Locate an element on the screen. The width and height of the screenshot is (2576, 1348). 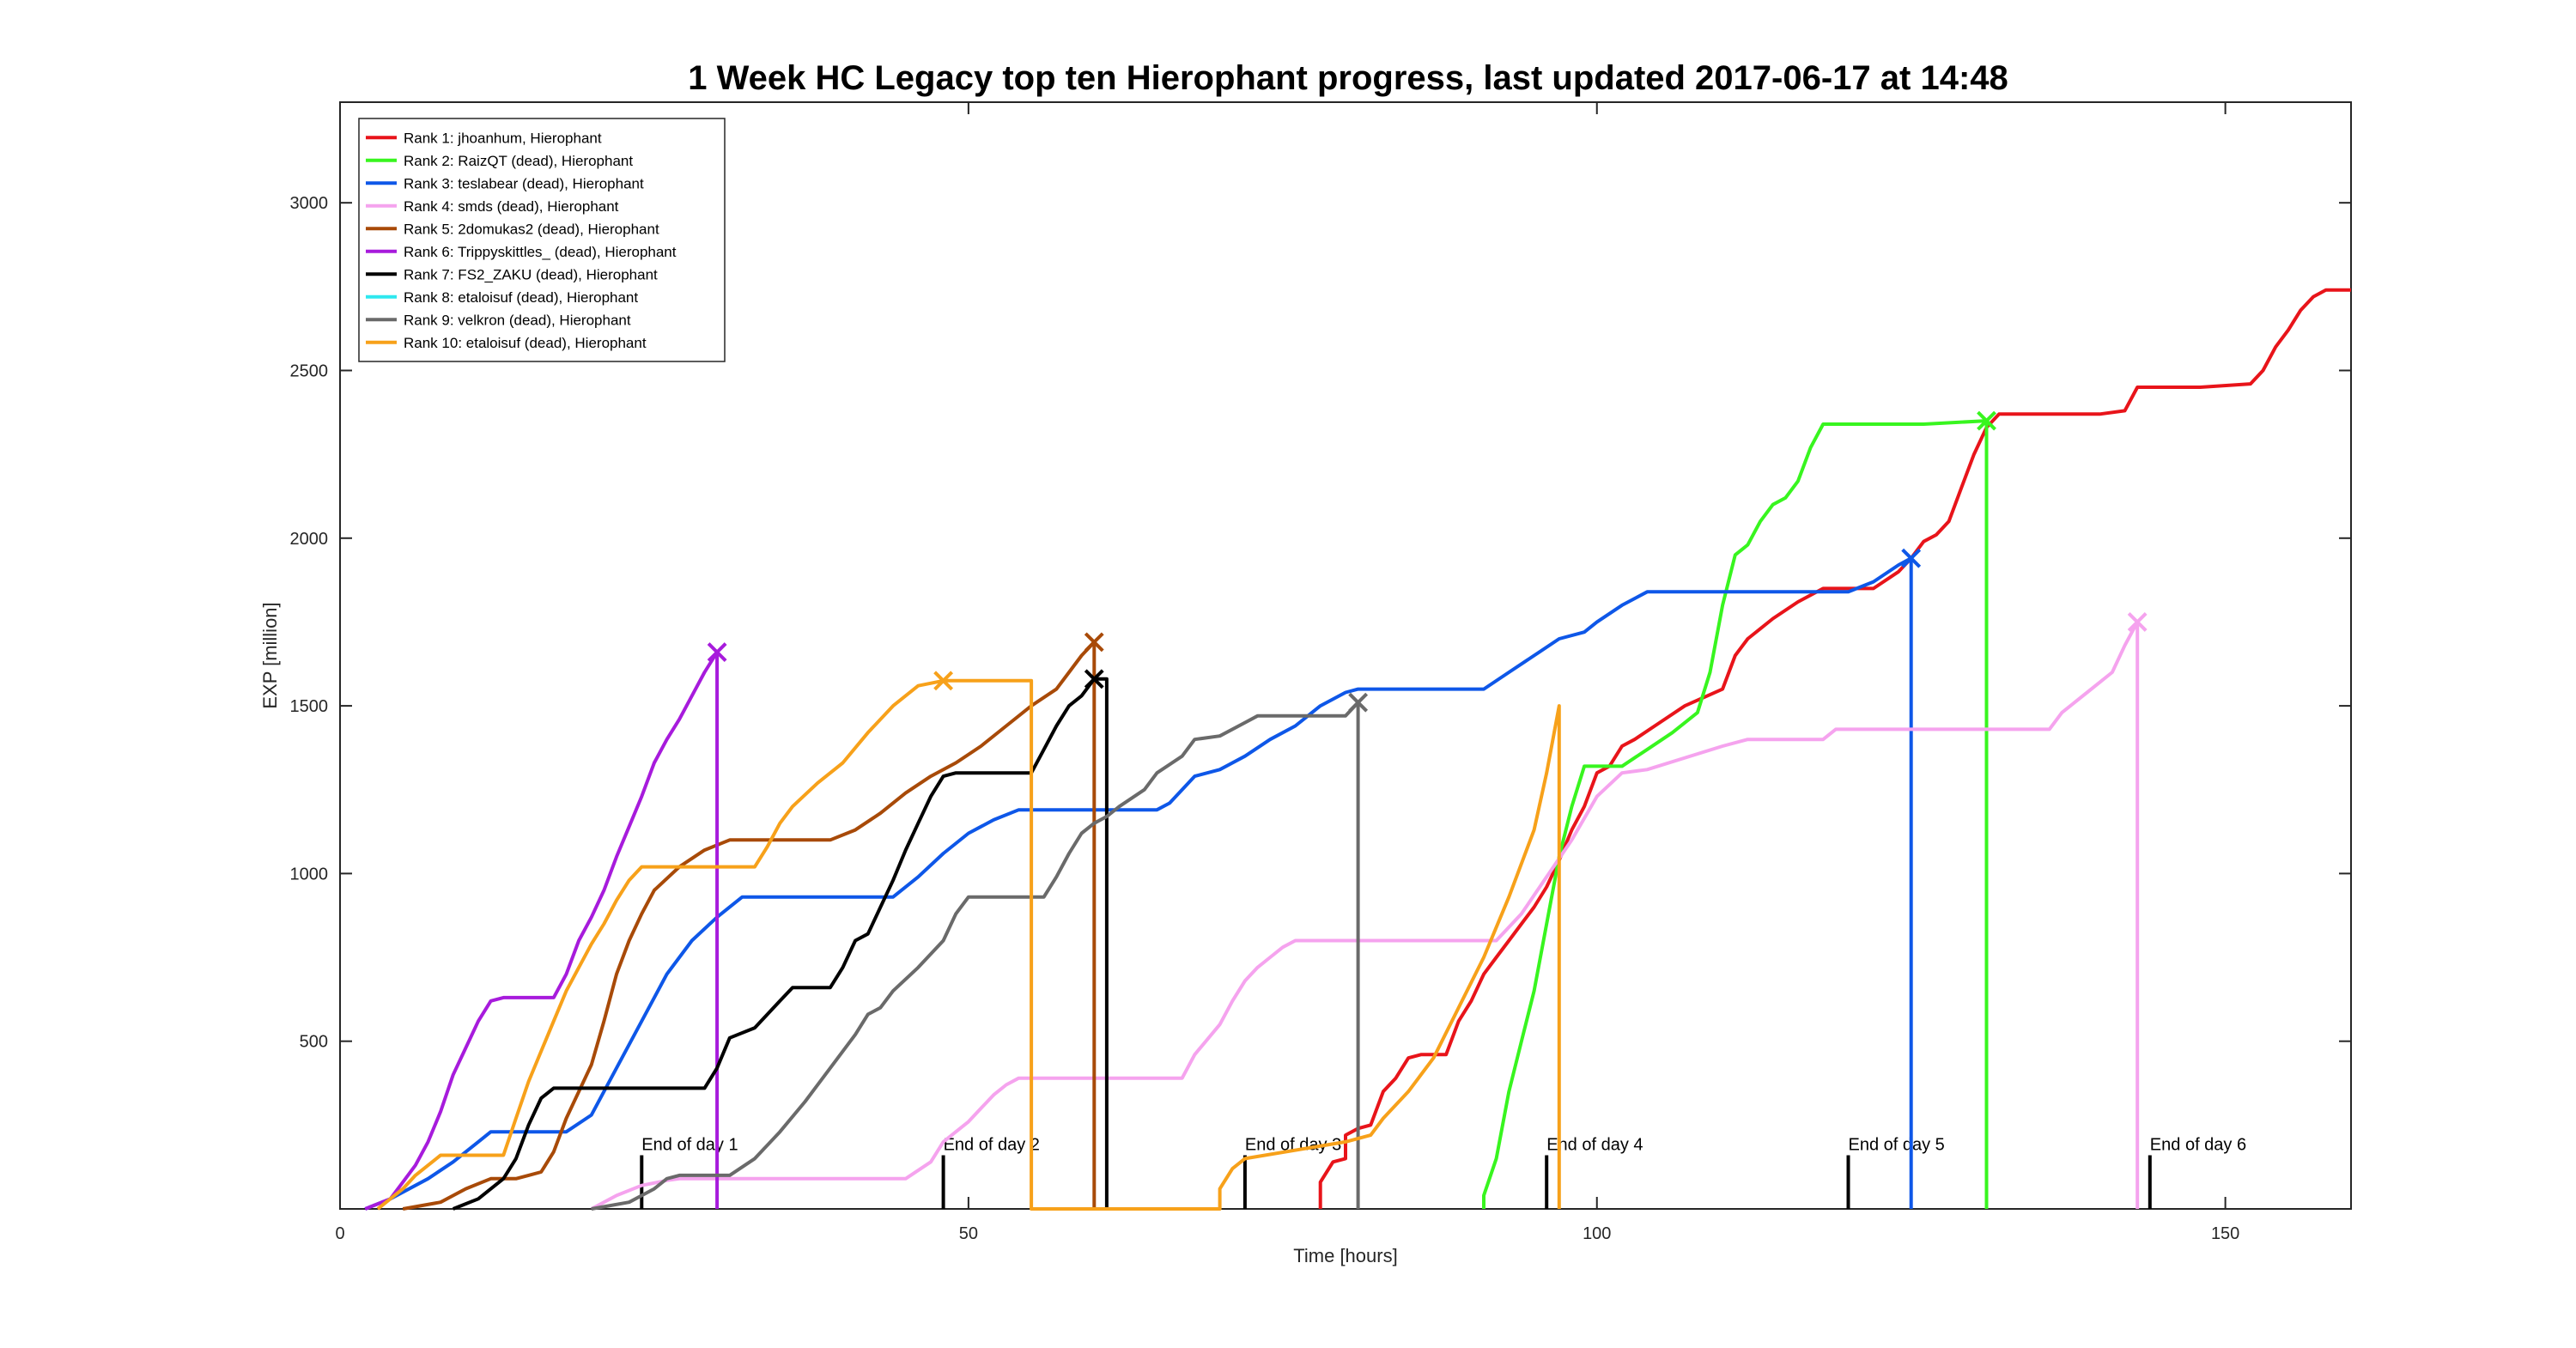
legend-entry-label: Rank 5: 2domukas2 (dead), Hierophant is located at coordinates (532, 229).